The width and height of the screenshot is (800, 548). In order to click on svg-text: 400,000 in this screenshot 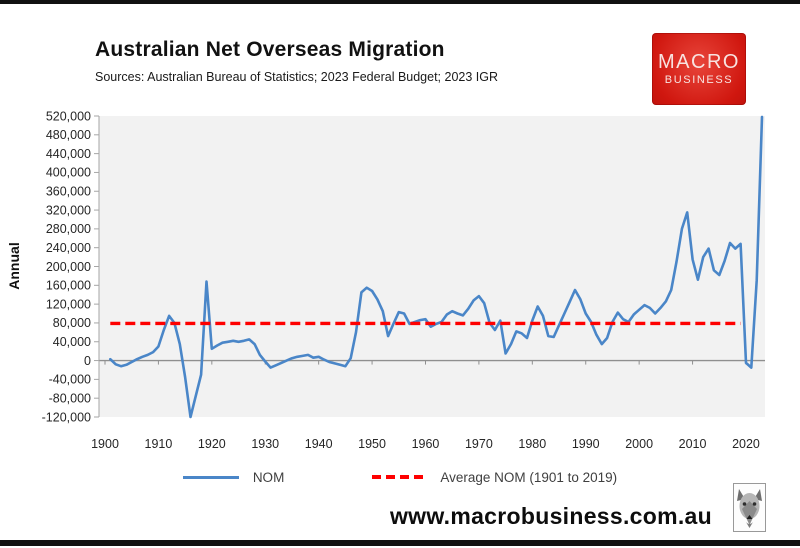, I will do `click(68, 173)`.